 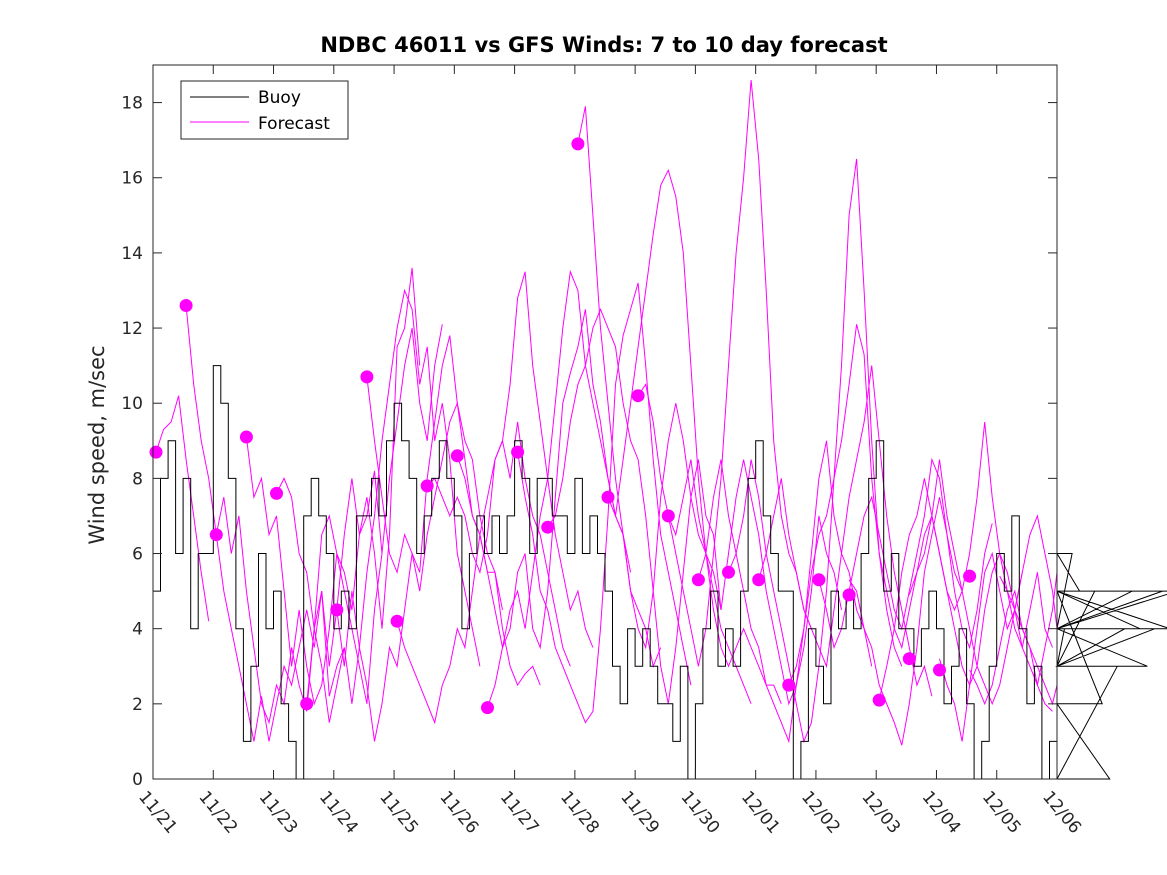 I want to click on y-tick-label: 14, so click(x=132, y=254).